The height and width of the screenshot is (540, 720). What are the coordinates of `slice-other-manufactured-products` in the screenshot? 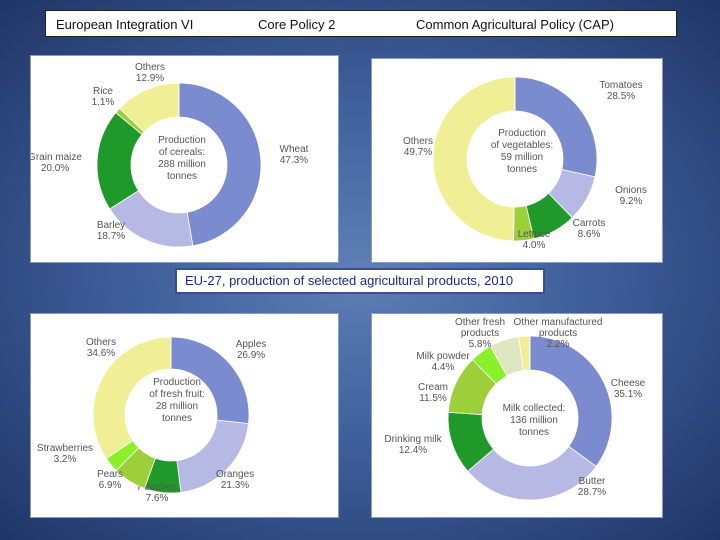 It's located at (524, 353).